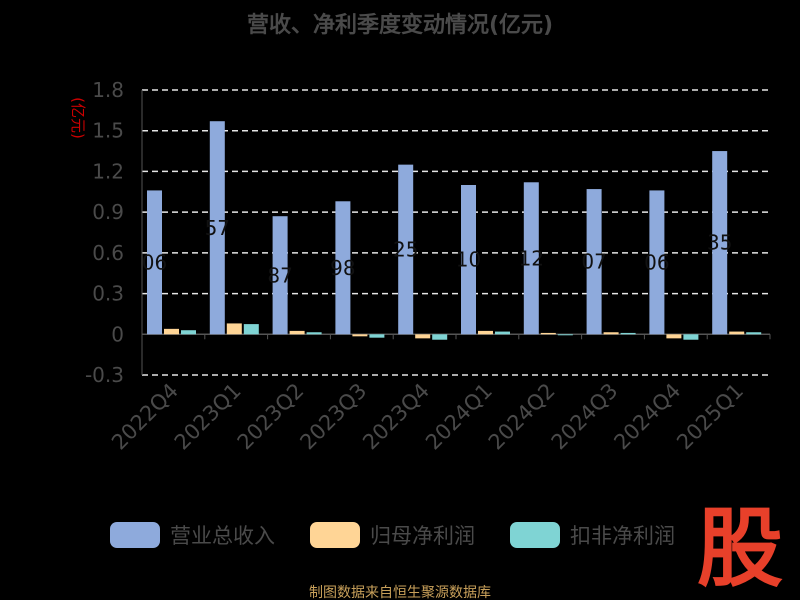 The height and width of the screenshot is (600, 800). I want to click on logo-char: 股, so click(740, 545).